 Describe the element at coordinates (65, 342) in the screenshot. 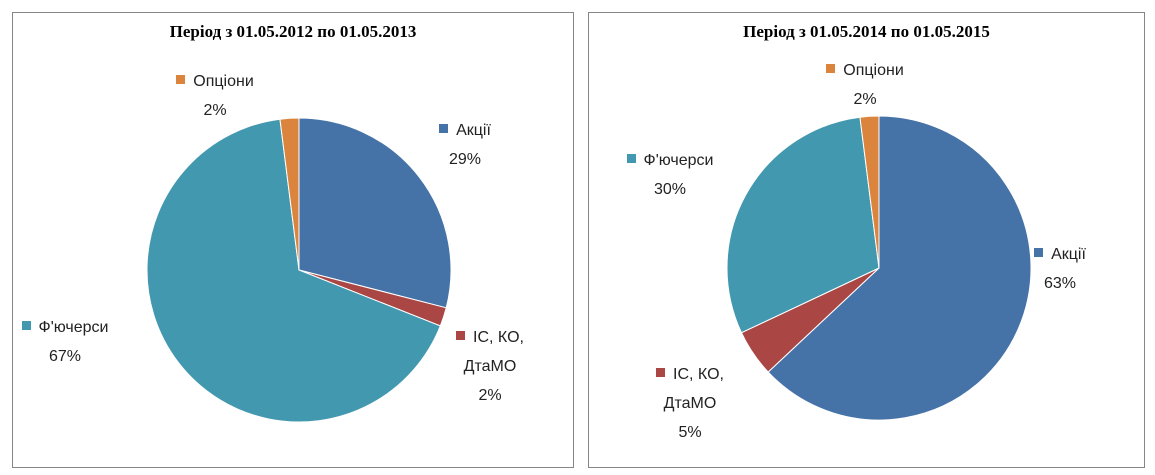

I see `data-label: Ф'ючерси 67%` at that location.